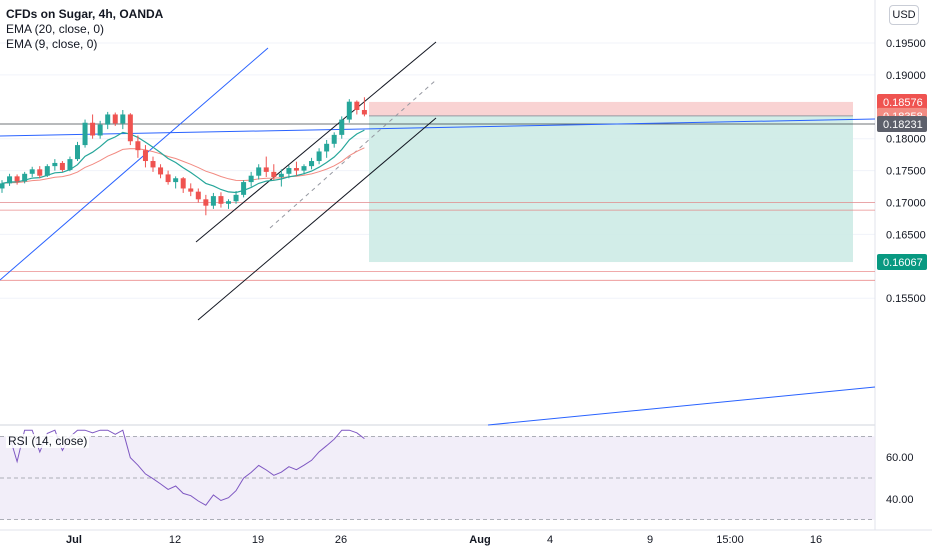 The image size is (932, 550). I want to click on price-label-text-stop: 0.18576, so click(903, 103).